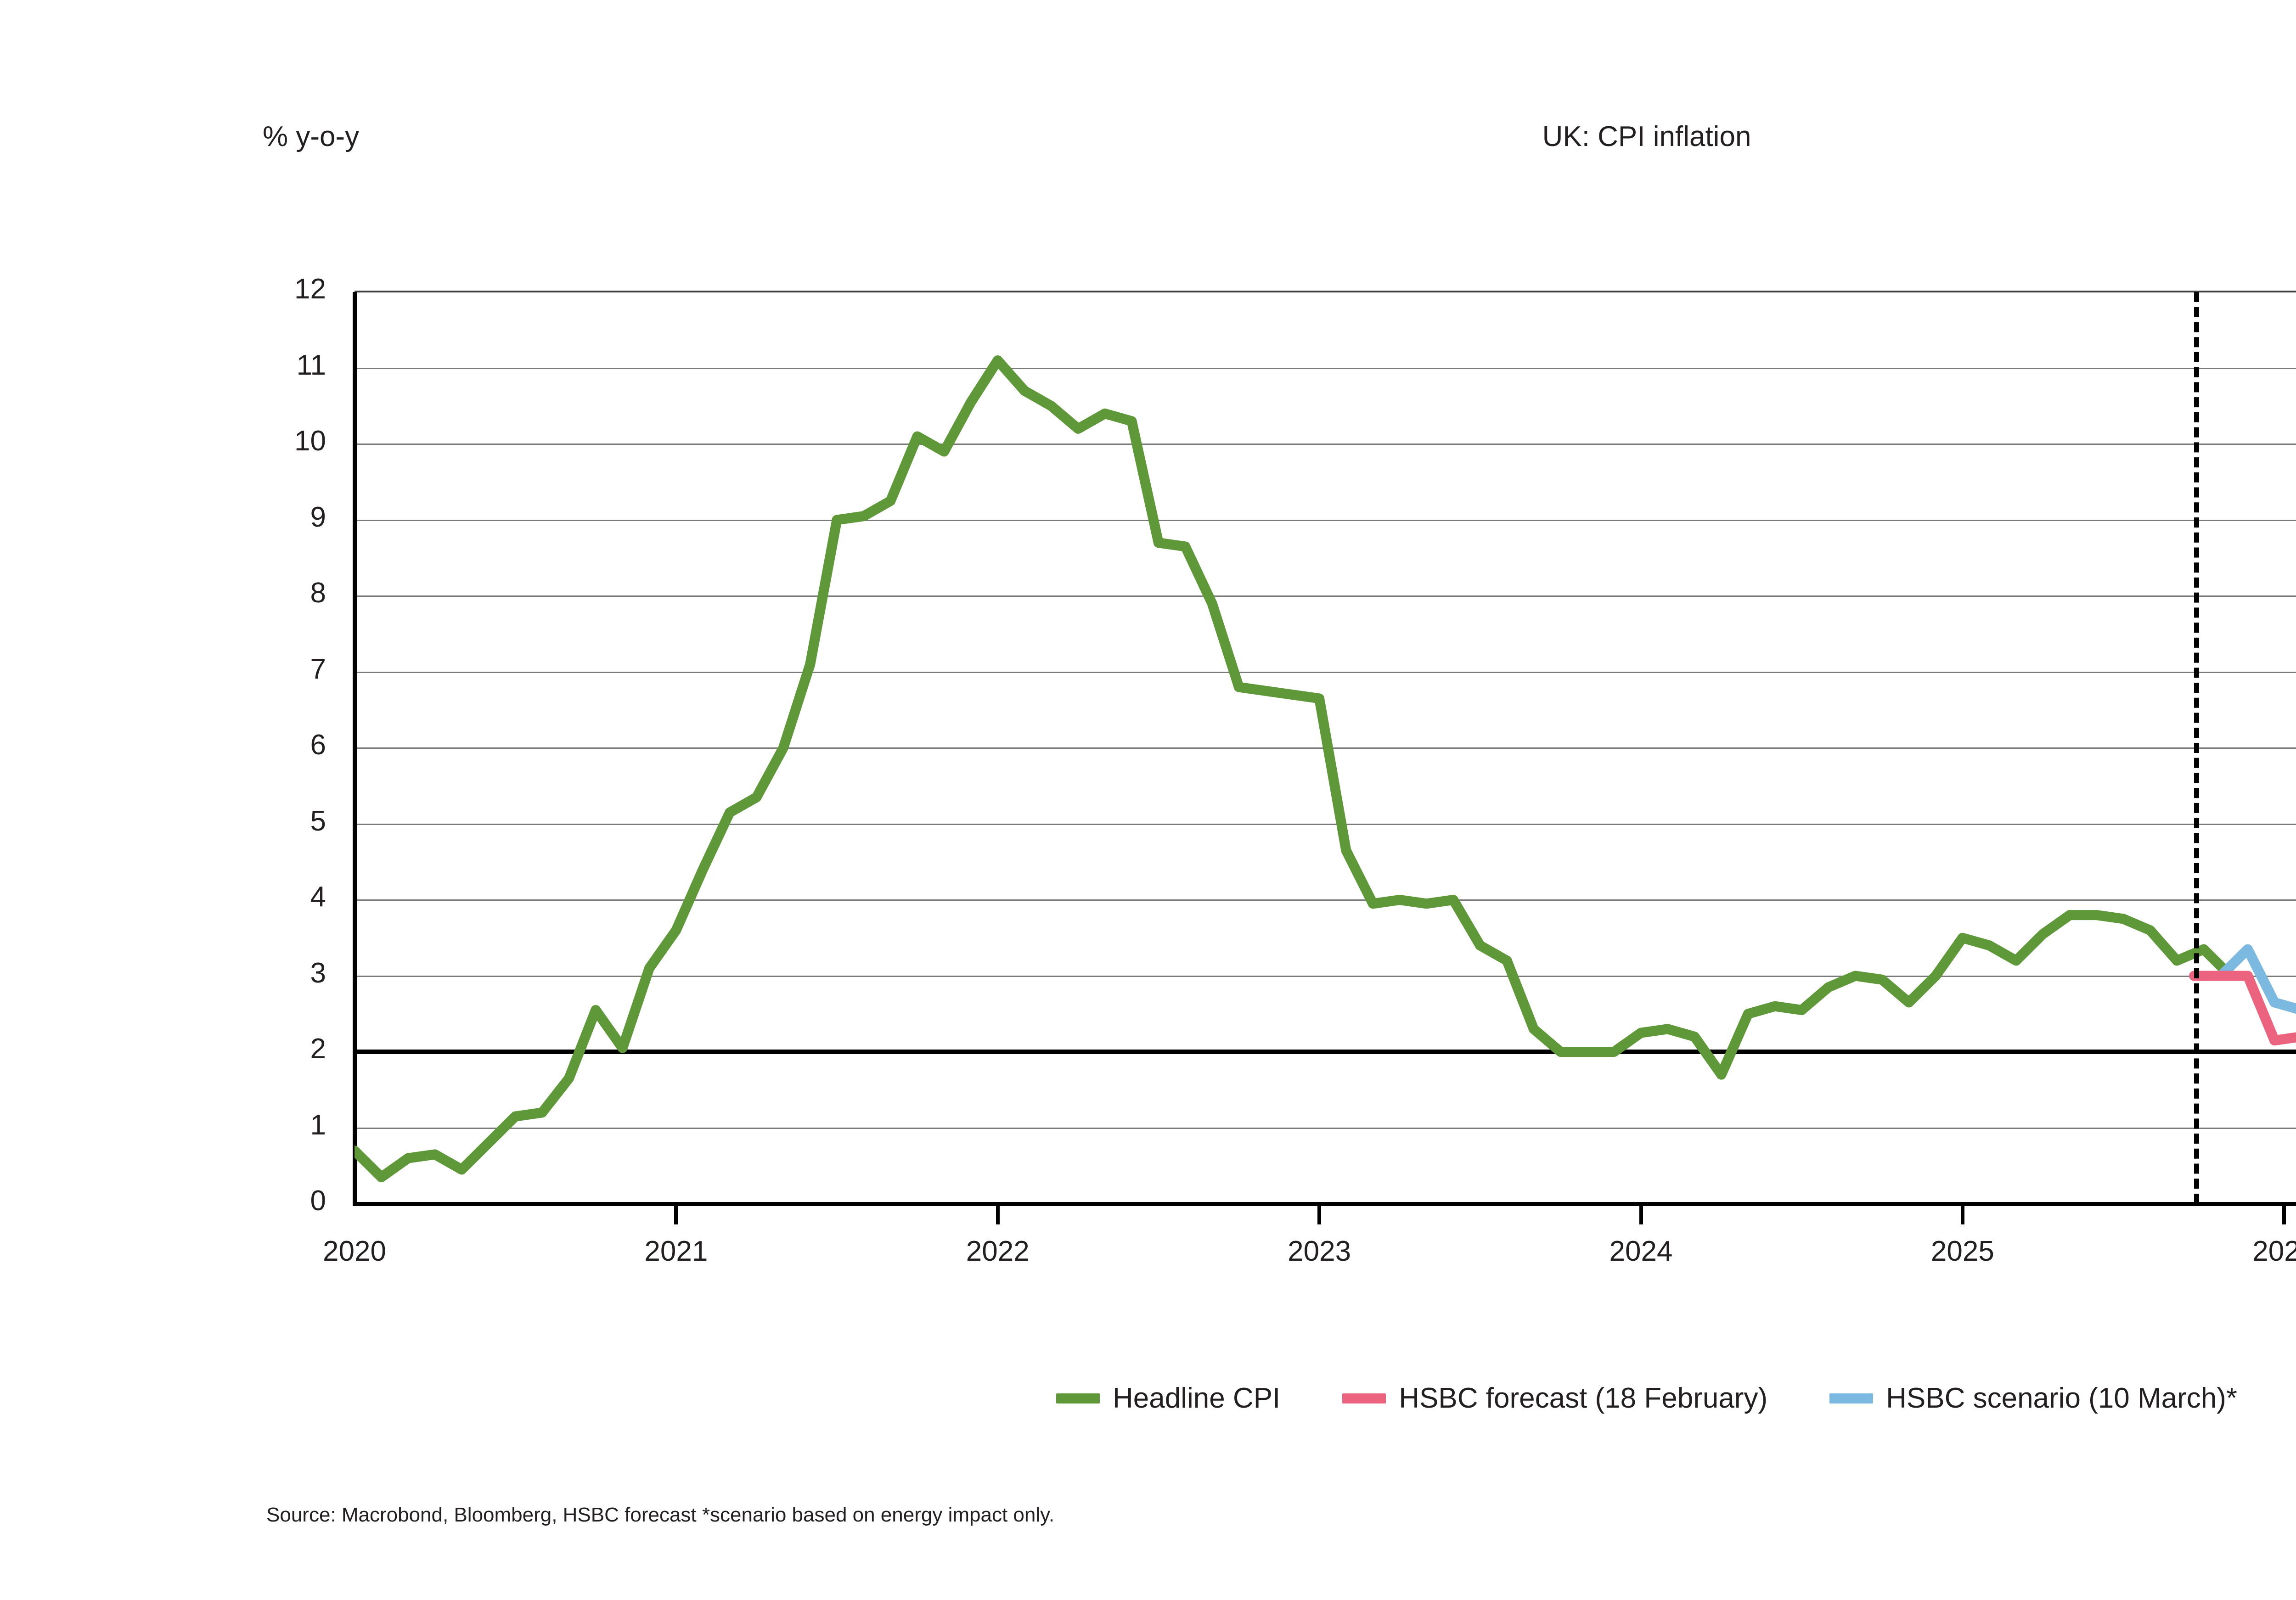 The image size is (2296, 1600). Describe the element at coordinates (311, 137) in the screenshot. I see `left-axis-unit-label: % y-o-y` at that location.